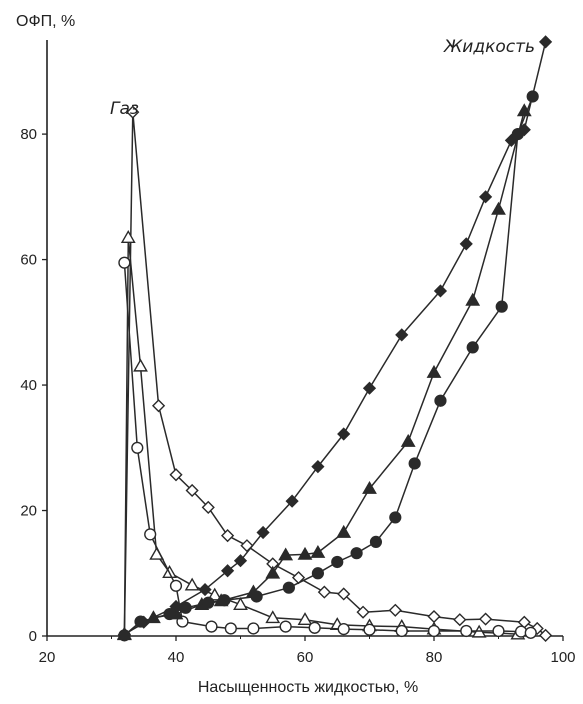 Image resolution: width=583 pixels, height=704 pixels. What do you see at coordinates (307, 651) in the screenshot?
I see `x-ticks: 20 40 60 80 100` at bounding box center [307, 651].